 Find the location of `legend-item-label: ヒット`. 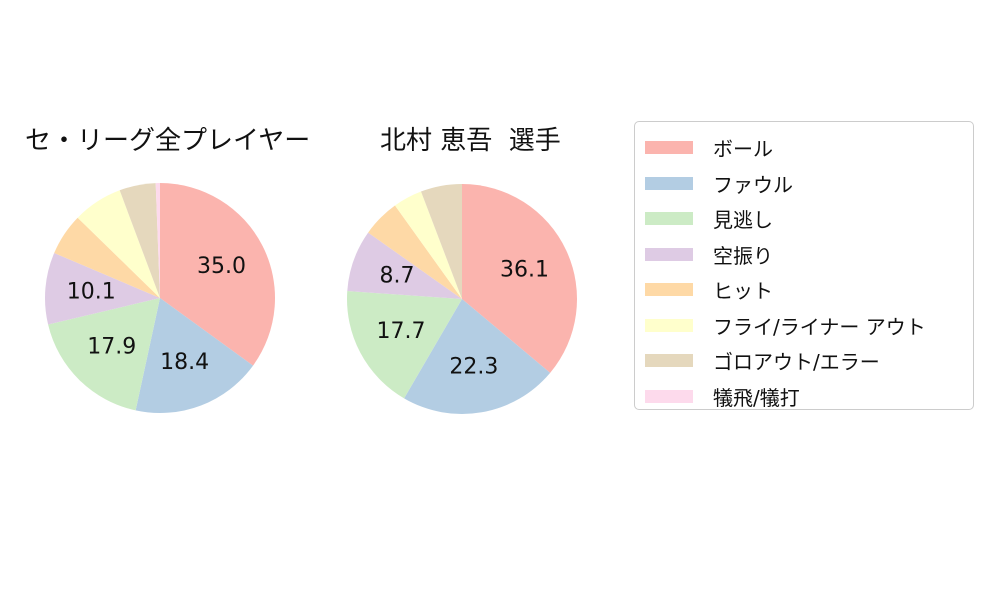

legend-item-label: ヒット is located at coordinates (743, 291).